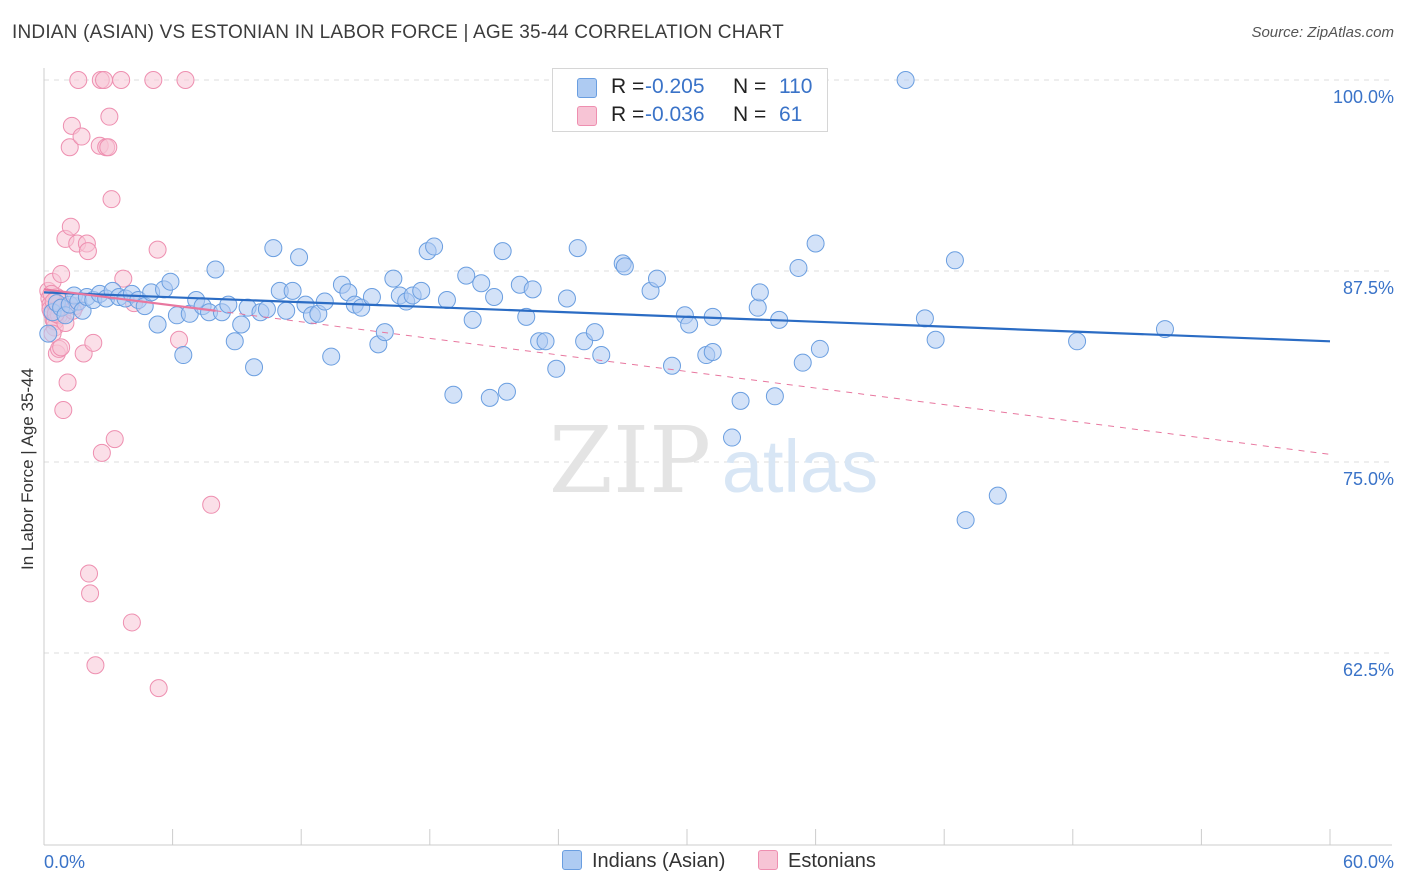 The image size is (1406, 892). What do you see at coordinates (796, 86) in the screenshot?
I see `legend-n-value: 110` at bounding box center [796, 86].